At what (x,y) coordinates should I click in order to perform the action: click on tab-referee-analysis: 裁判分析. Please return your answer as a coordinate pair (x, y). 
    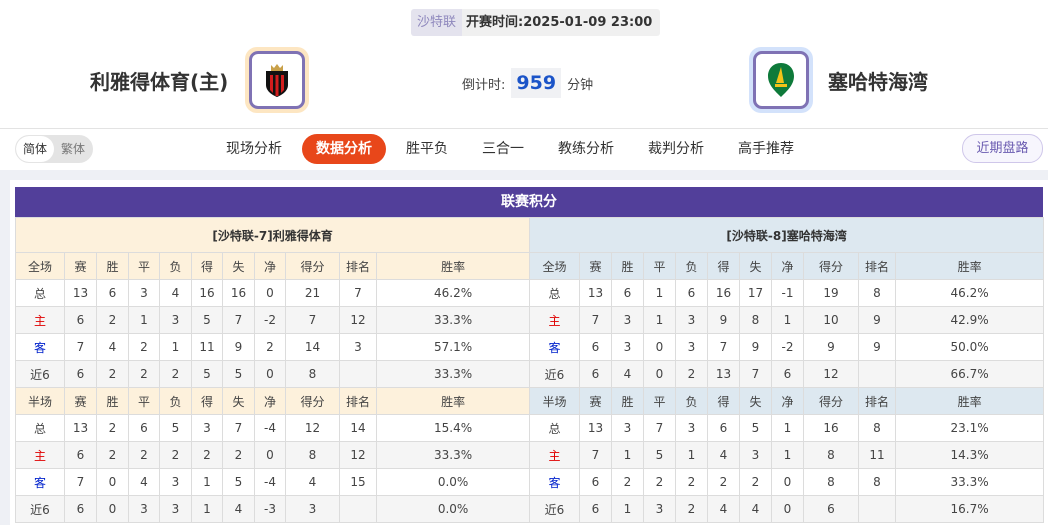
    Looking at the image, I should click on (676, 149).